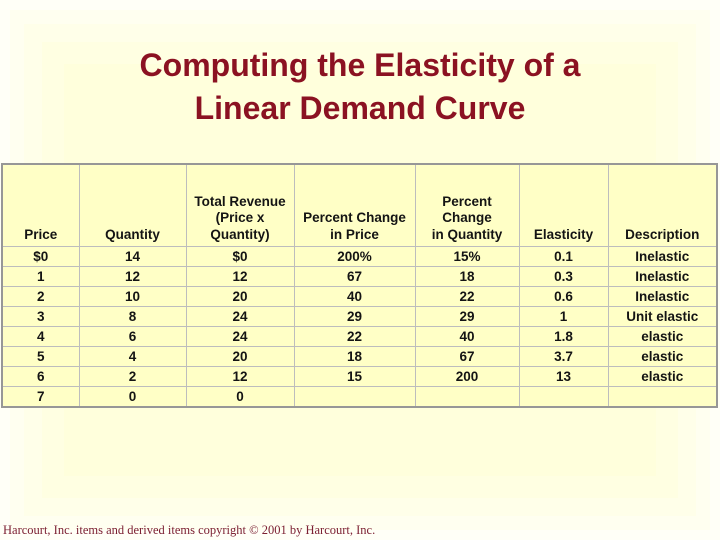 The width and height of the screenshot is (720, 540). I want to click on table-row: 7 0 0, so click(359, 397).